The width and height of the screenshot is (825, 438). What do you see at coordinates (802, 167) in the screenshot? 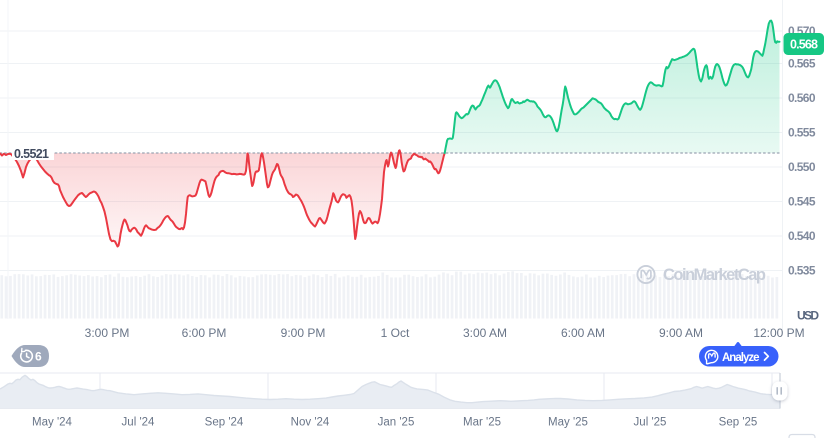
I see `svg-text: 0.550` at bounding box center [802, 167].